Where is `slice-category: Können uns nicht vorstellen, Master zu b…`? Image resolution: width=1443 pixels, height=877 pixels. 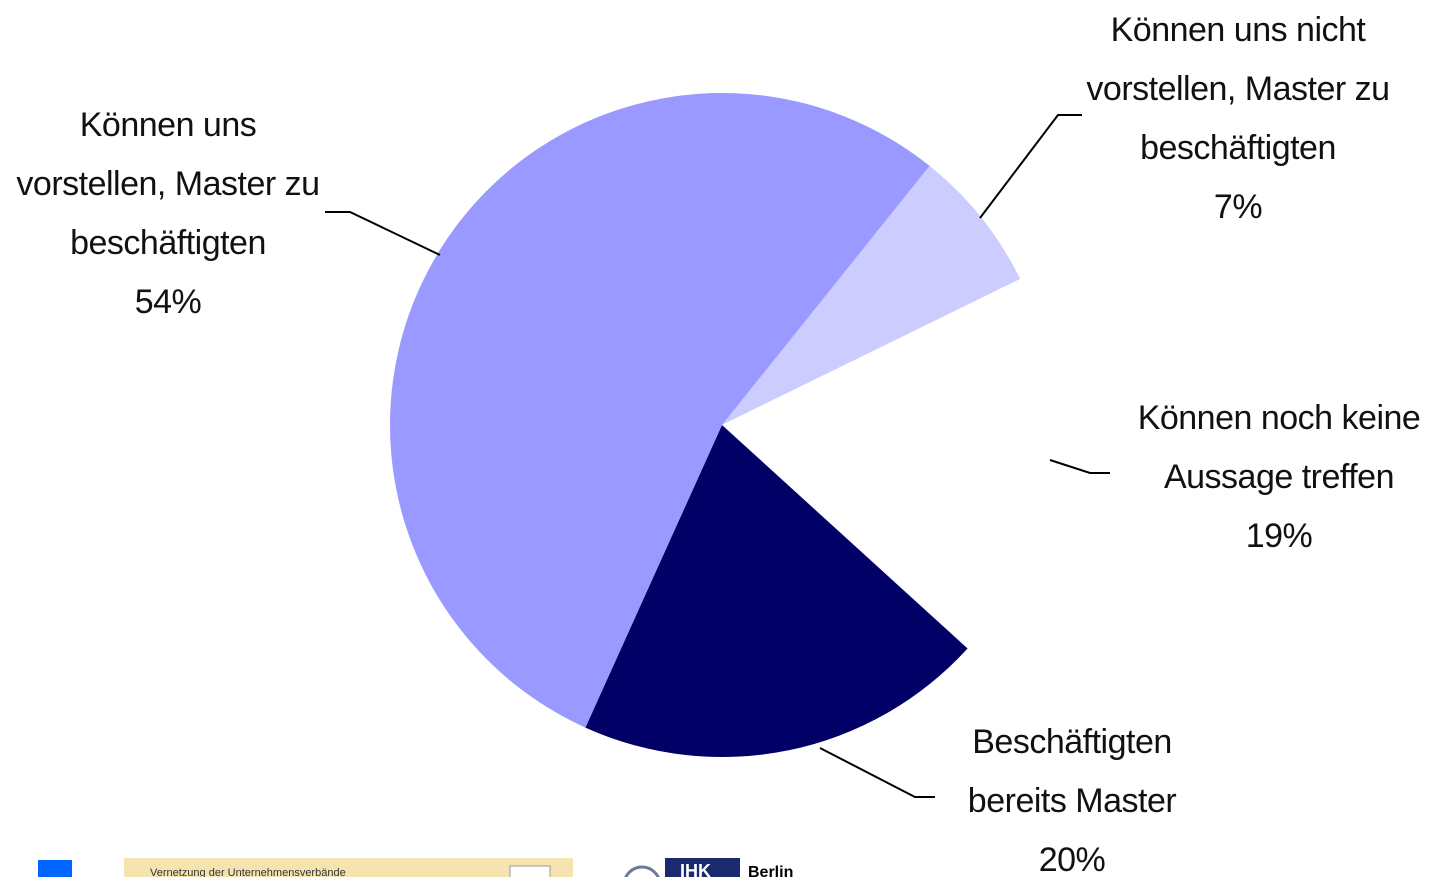 slice-category: Können uns nicht vorstellen, Master zu b… is located at coordinates (1238, 89).